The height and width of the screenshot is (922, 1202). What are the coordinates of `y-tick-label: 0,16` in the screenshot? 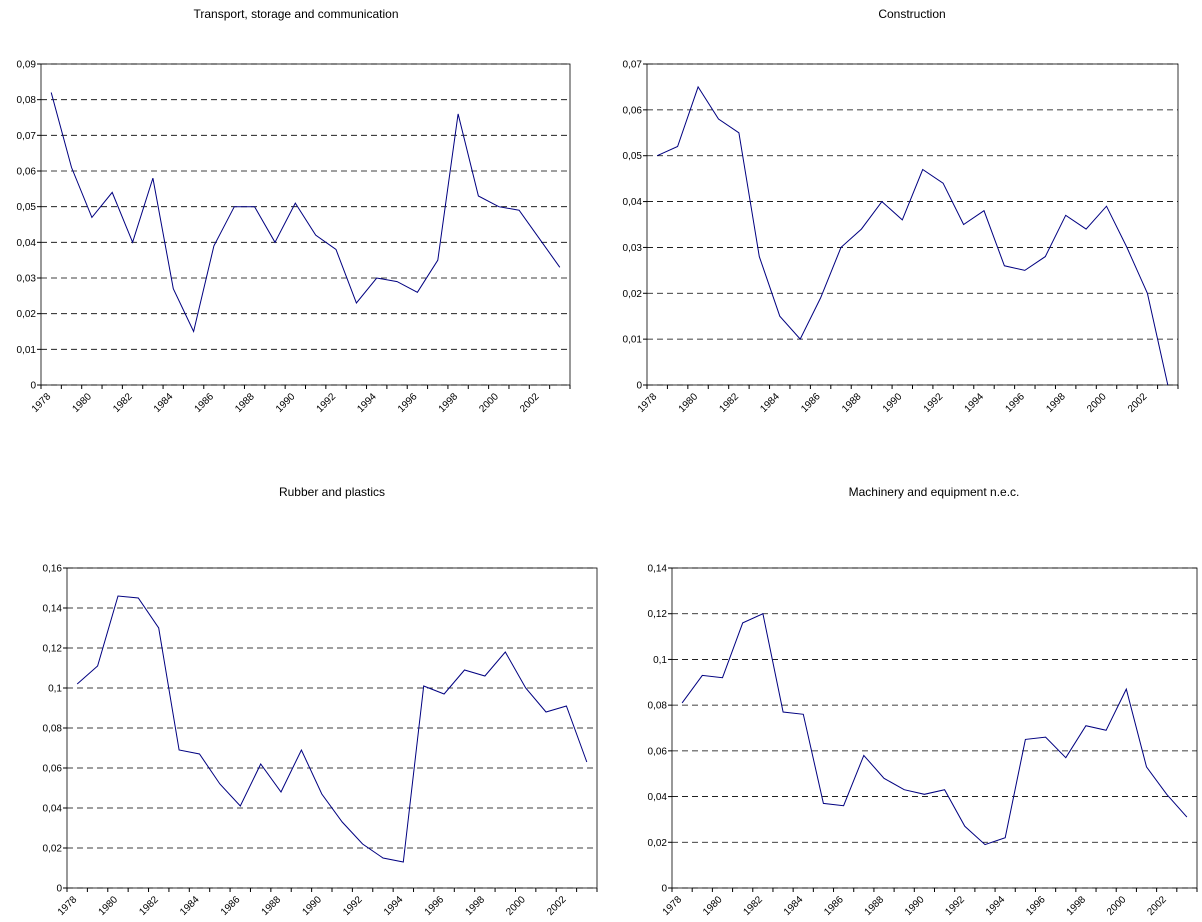 It's located at (53, 569).